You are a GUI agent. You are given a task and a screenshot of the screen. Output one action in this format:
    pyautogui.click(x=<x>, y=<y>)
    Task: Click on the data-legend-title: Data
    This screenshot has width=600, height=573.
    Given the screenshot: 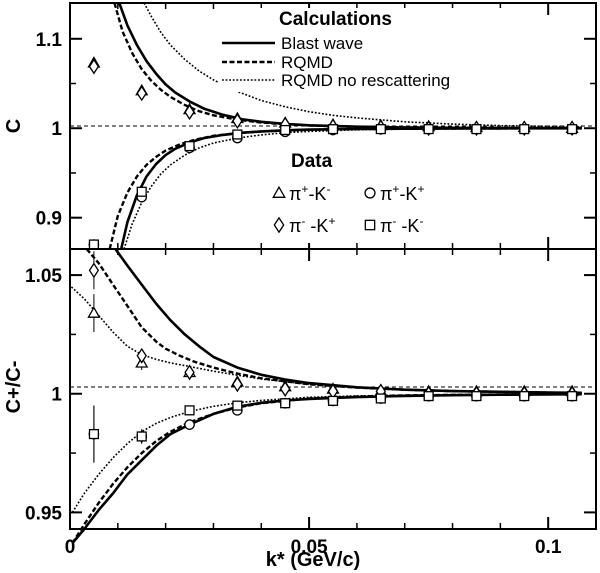 What is the action you would take?
    pyautogui.click(x=312, y=161)
    